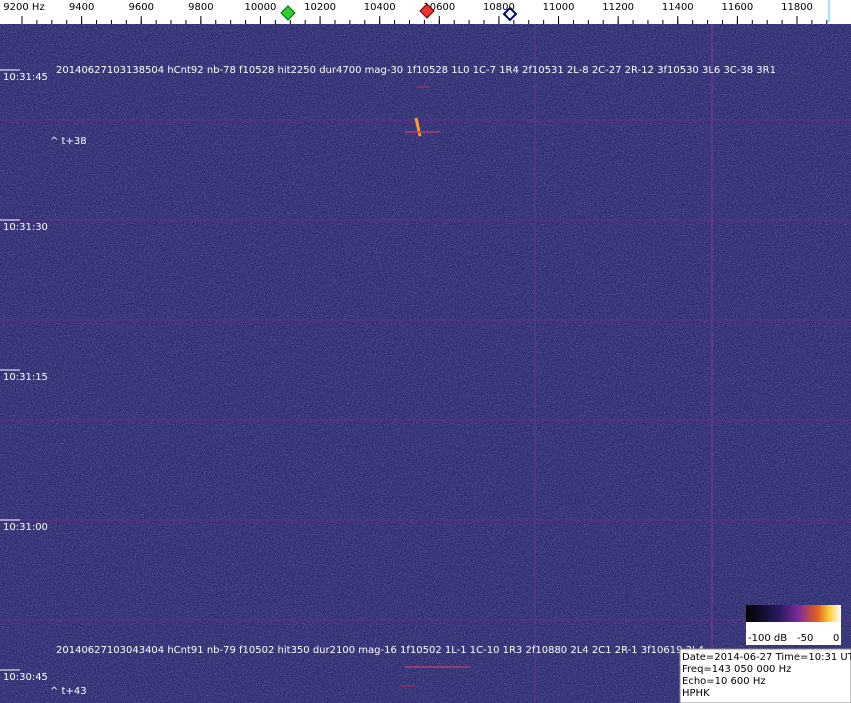 The width and height of the screenshot is (851, 703). Describe the element at coordinates (25, 77) in the screenshot. I see `time-label: 10:31:45` at that location.